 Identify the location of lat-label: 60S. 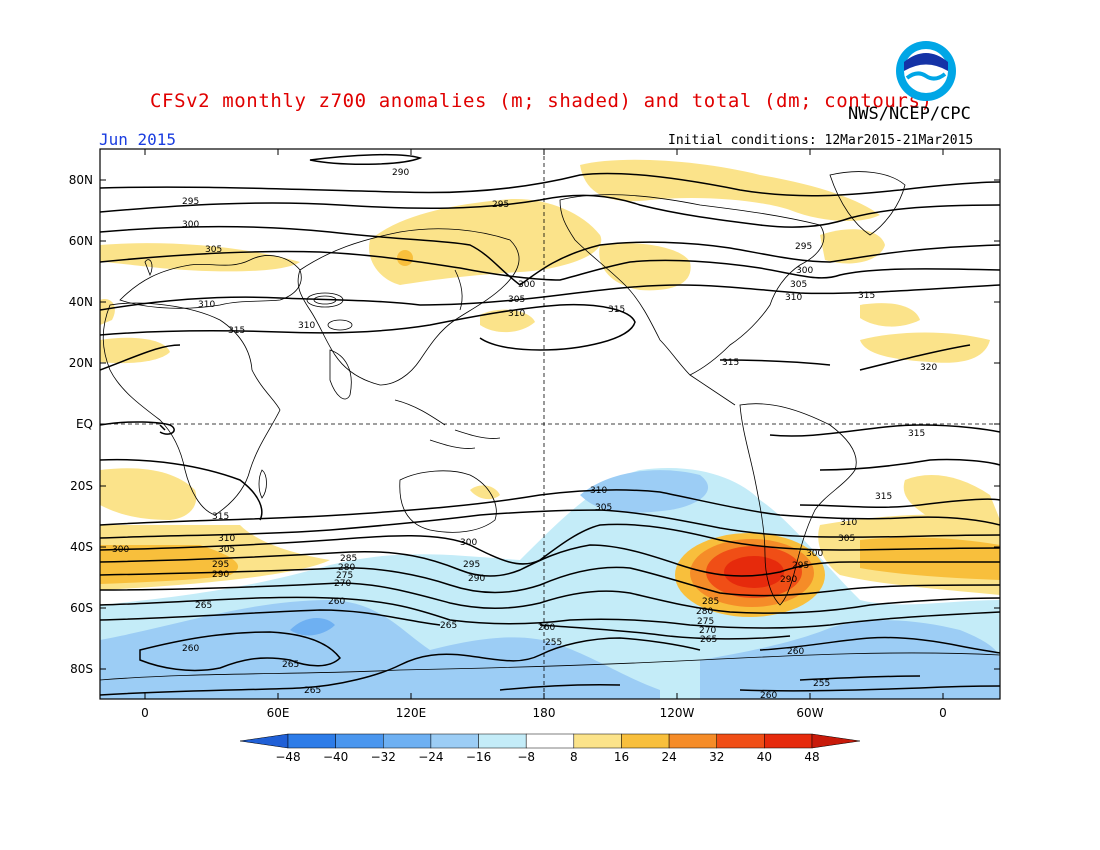
(81, 608).